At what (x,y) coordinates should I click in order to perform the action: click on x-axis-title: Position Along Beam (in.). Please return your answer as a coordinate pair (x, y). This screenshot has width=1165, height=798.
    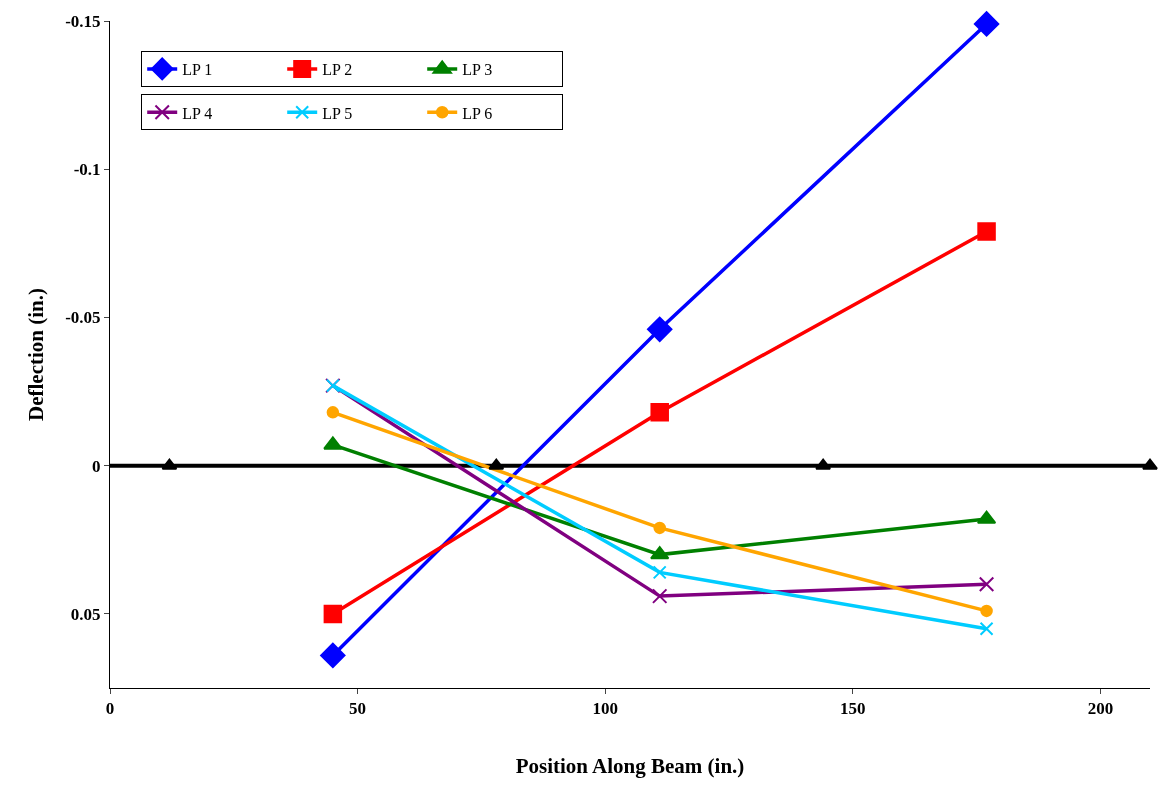
    Looking at the image, I should click on (630, 765).